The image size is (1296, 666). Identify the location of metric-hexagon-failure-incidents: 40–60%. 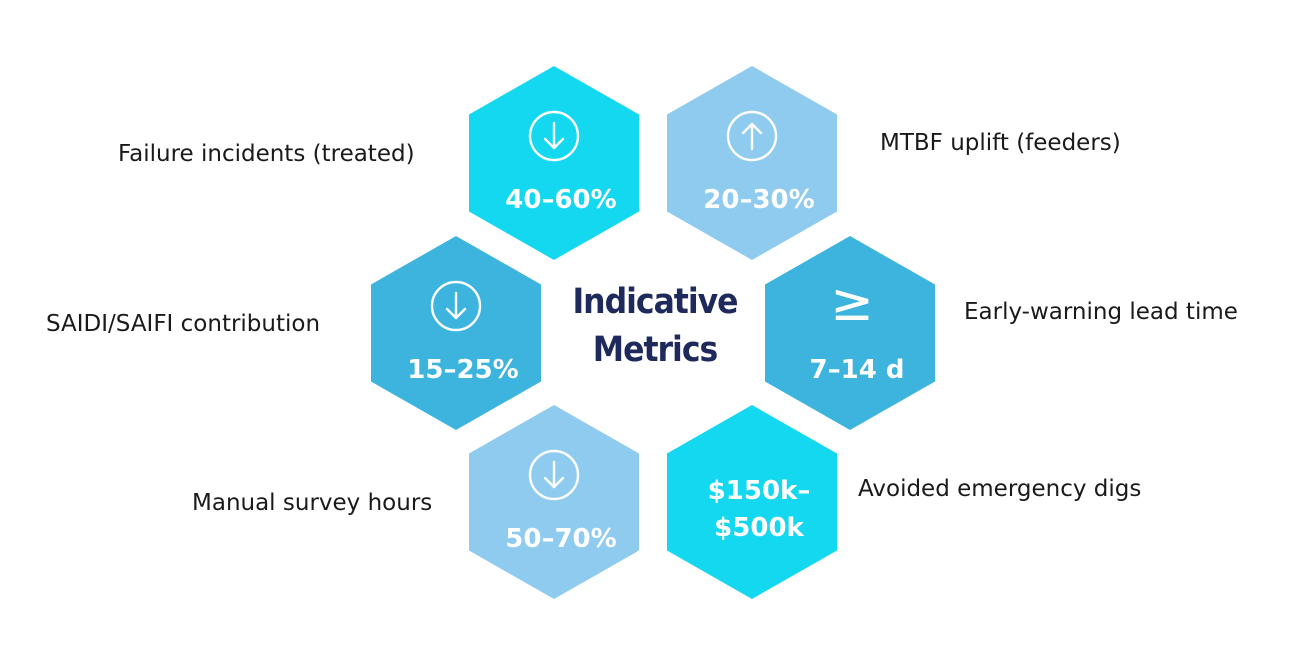
(554, 163).